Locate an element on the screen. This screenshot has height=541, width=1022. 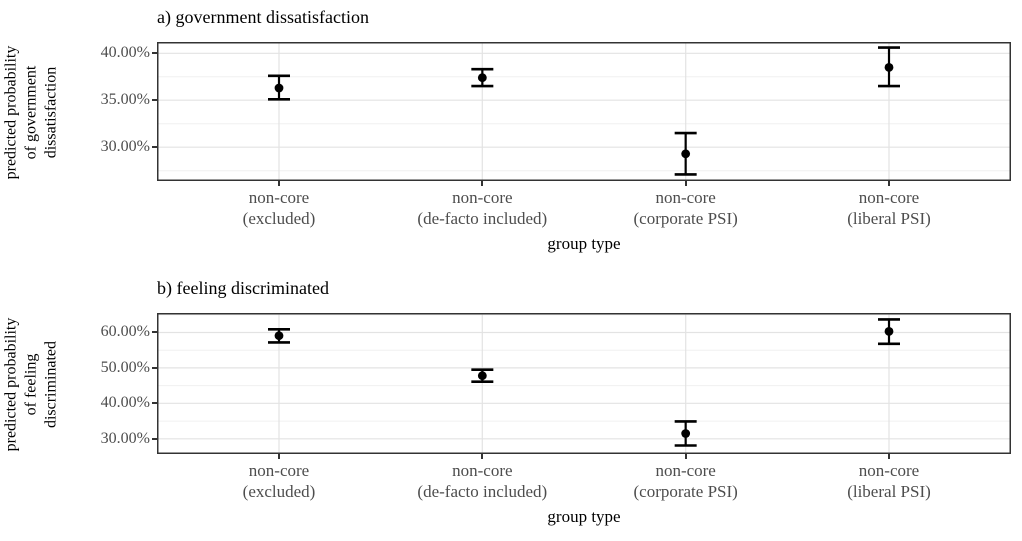
panel-a-y-axis-label-line3: dissatisfaction is located at coordinates (51, 112).